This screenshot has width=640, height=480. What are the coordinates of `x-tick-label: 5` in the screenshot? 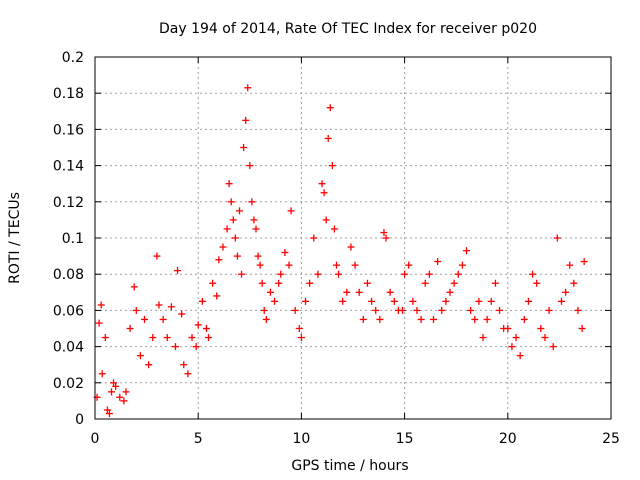 It's located at (198, 439).